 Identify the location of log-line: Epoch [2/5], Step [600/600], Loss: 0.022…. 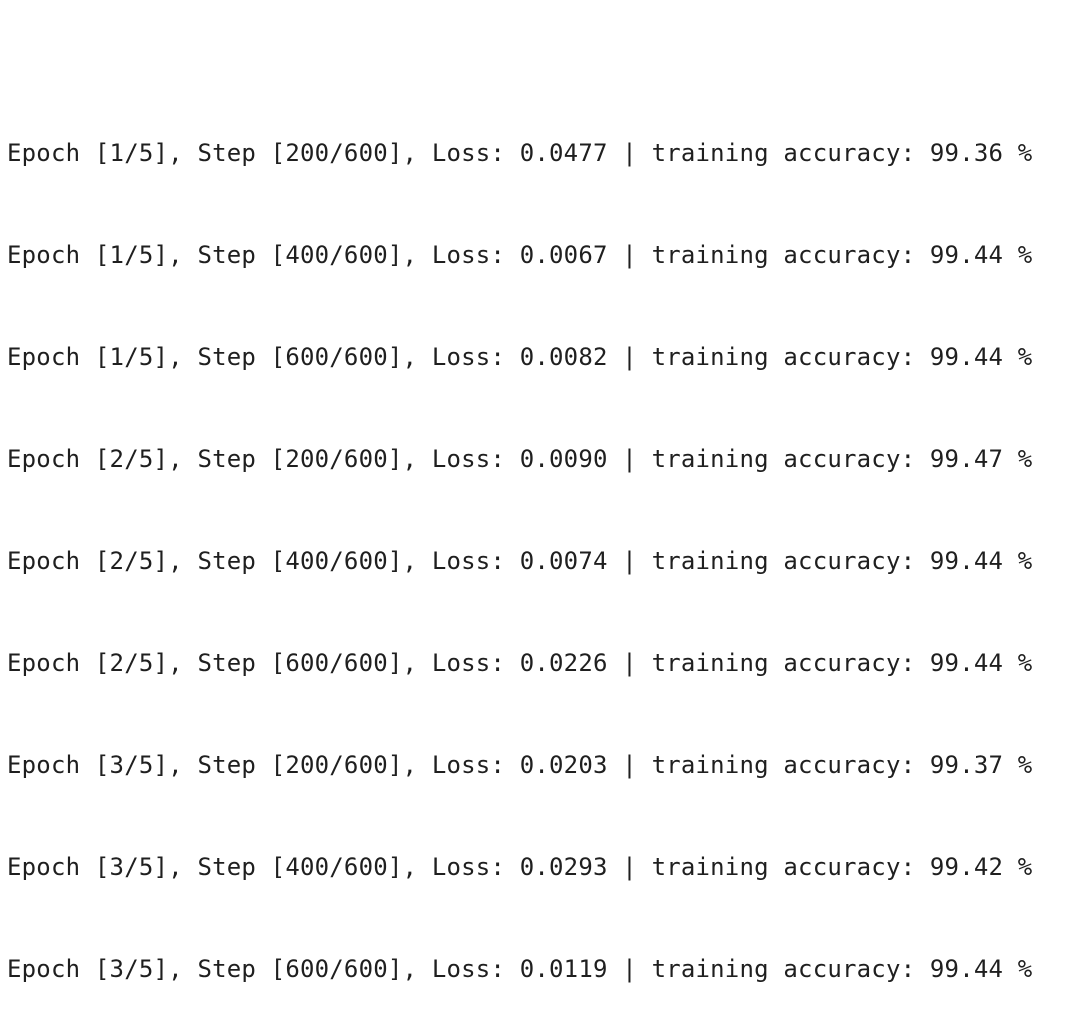
(520, 663).